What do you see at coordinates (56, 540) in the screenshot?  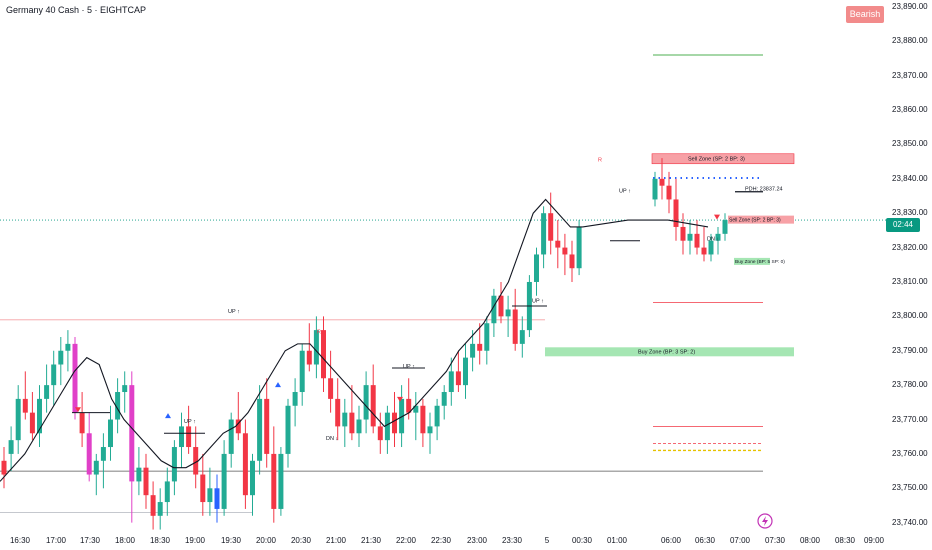 I see `time-tick: 17:00` at bounding box center [56, 540].